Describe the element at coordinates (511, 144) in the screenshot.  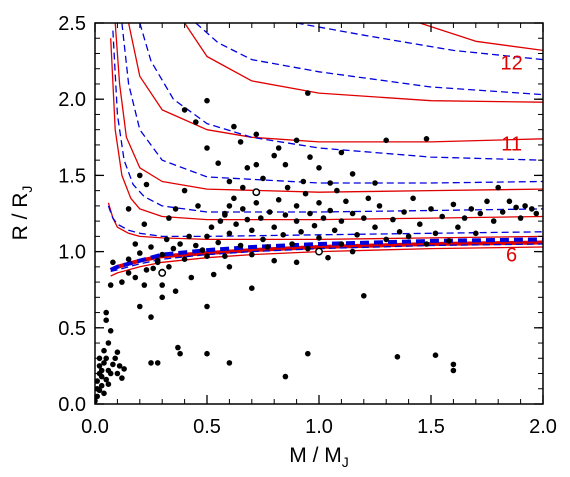
I see `curve-label-11: 11` at that location.